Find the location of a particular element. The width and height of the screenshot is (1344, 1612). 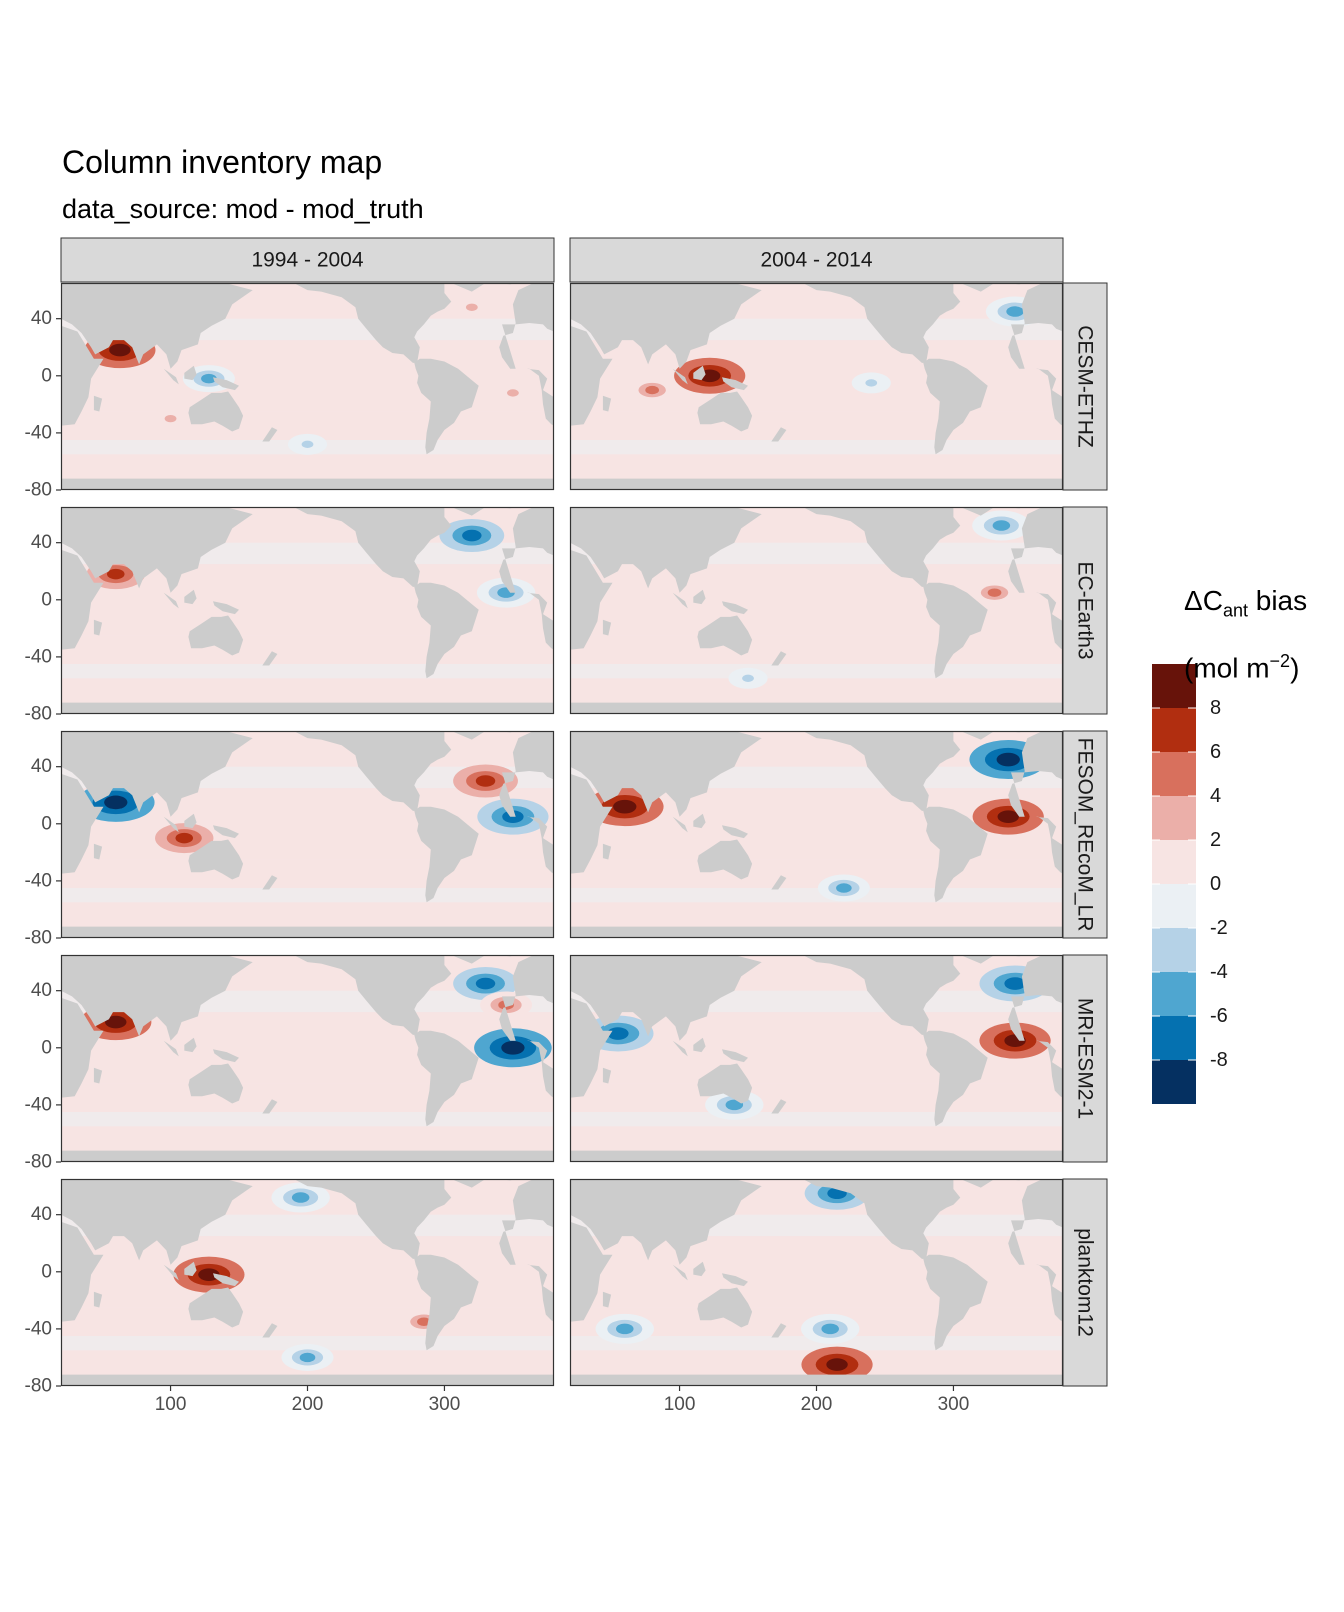

legend-label: 8 is located at coordinates (1215, 708).